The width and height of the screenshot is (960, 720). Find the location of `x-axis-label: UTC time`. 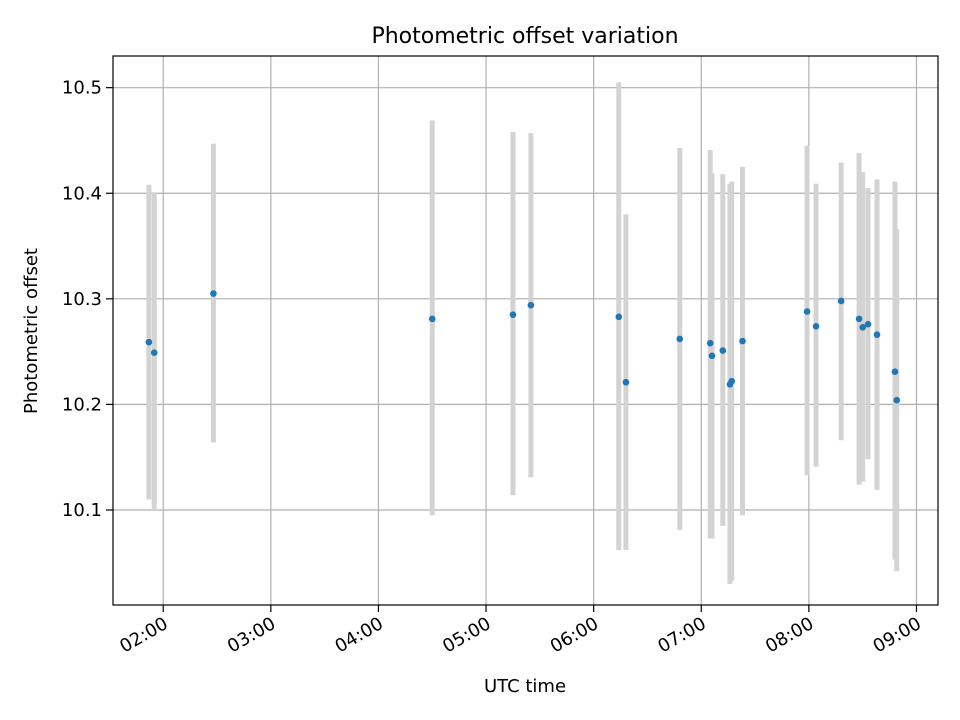

x-axis-label: UTC time is located at coordinates (525, 686).